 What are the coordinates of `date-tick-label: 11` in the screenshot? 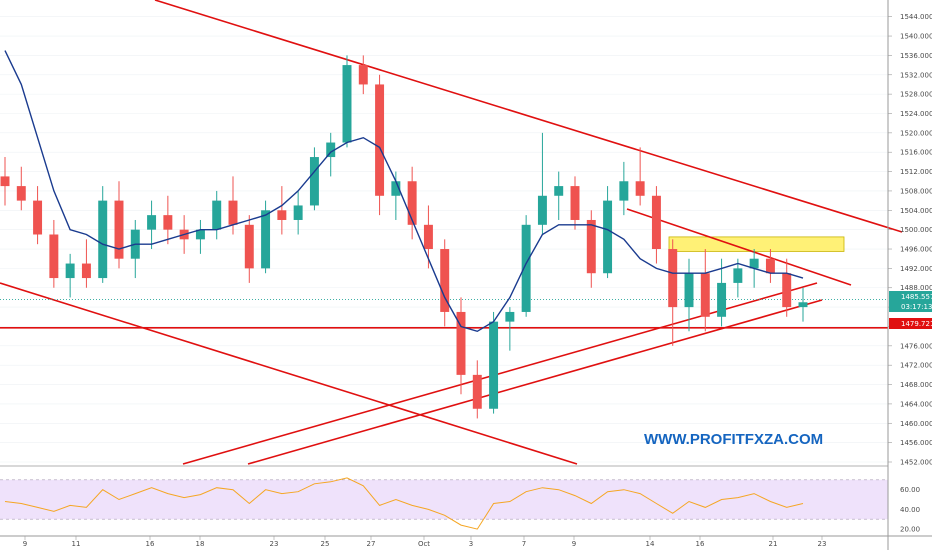 It's located at (76, 544).